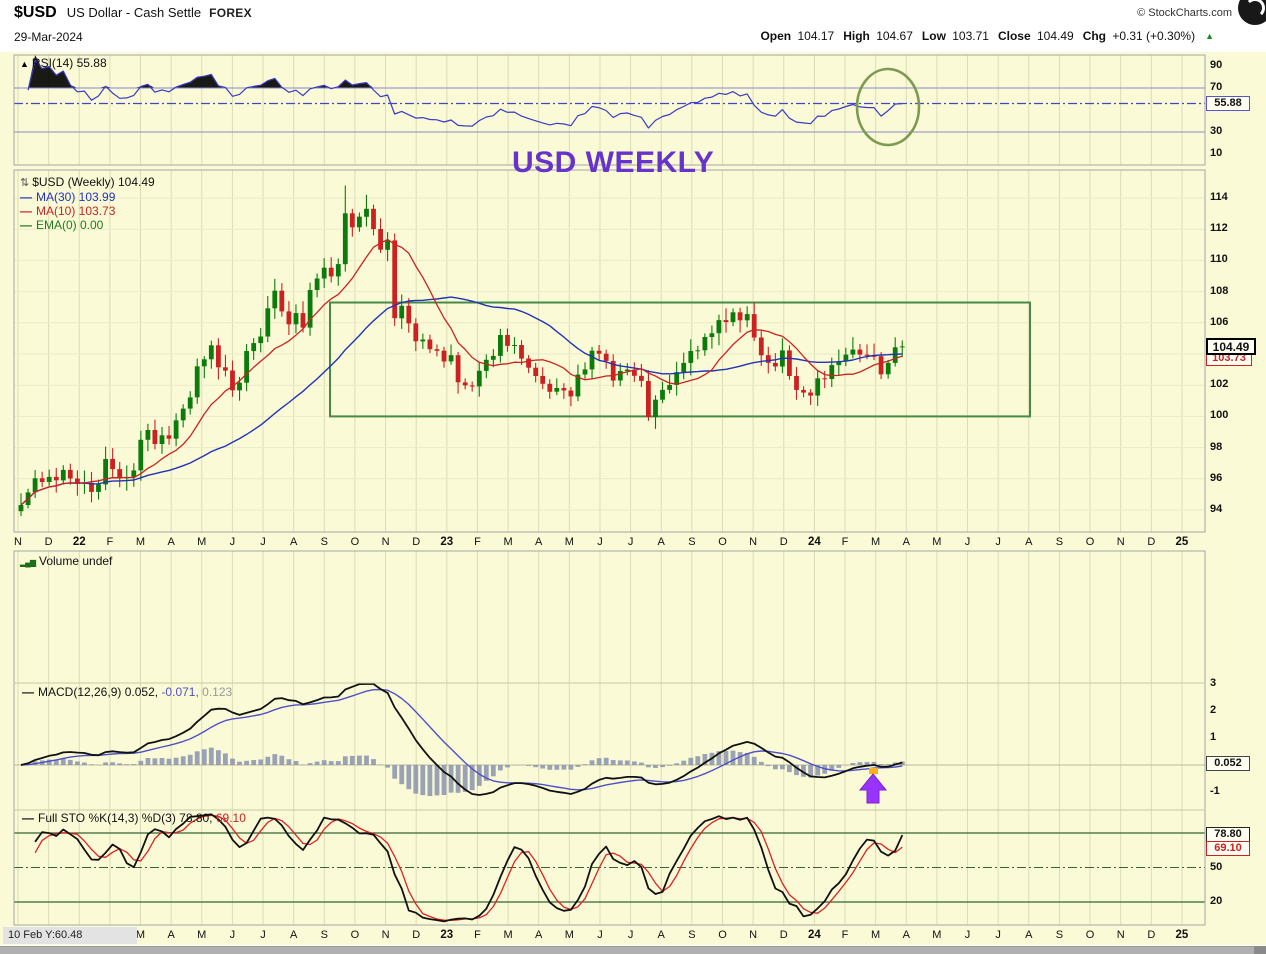 The width and height of the screenshot is (1266, 954). I want to click on up-triangle-icon: ▲, so click(1209, 36).